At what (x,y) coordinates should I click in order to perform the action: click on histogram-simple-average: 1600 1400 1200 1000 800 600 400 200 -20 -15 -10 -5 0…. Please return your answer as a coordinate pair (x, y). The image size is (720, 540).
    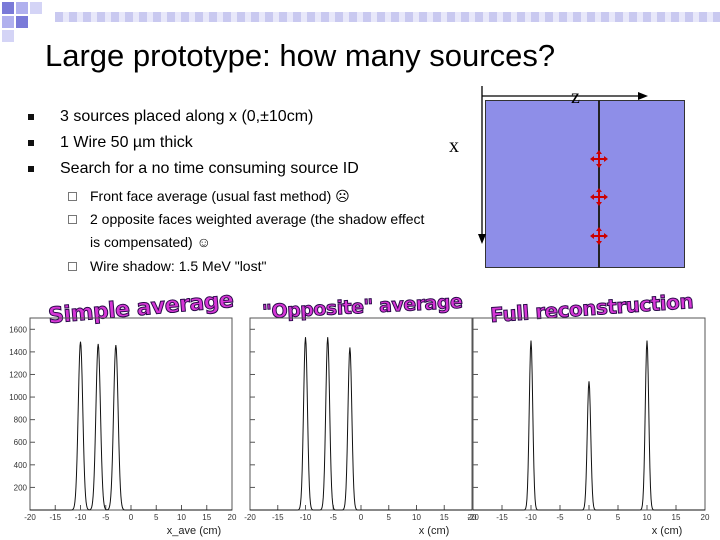
    Looking at the image, I should click on (123, 427).